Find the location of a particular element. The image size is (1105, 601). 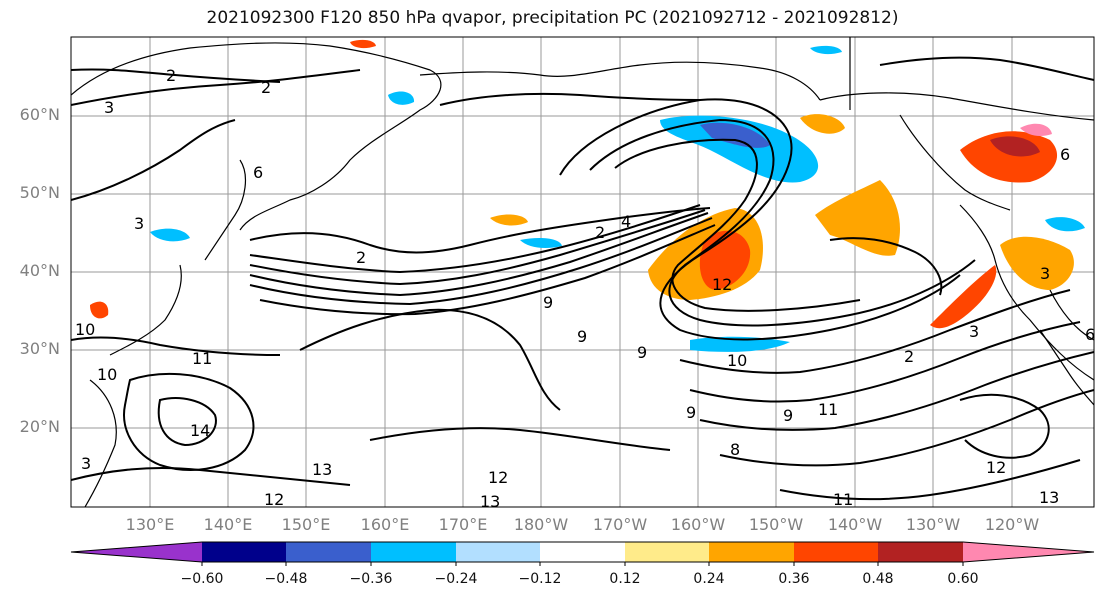

precip-negative-aleutian-core is located at coordinates (735, 135).